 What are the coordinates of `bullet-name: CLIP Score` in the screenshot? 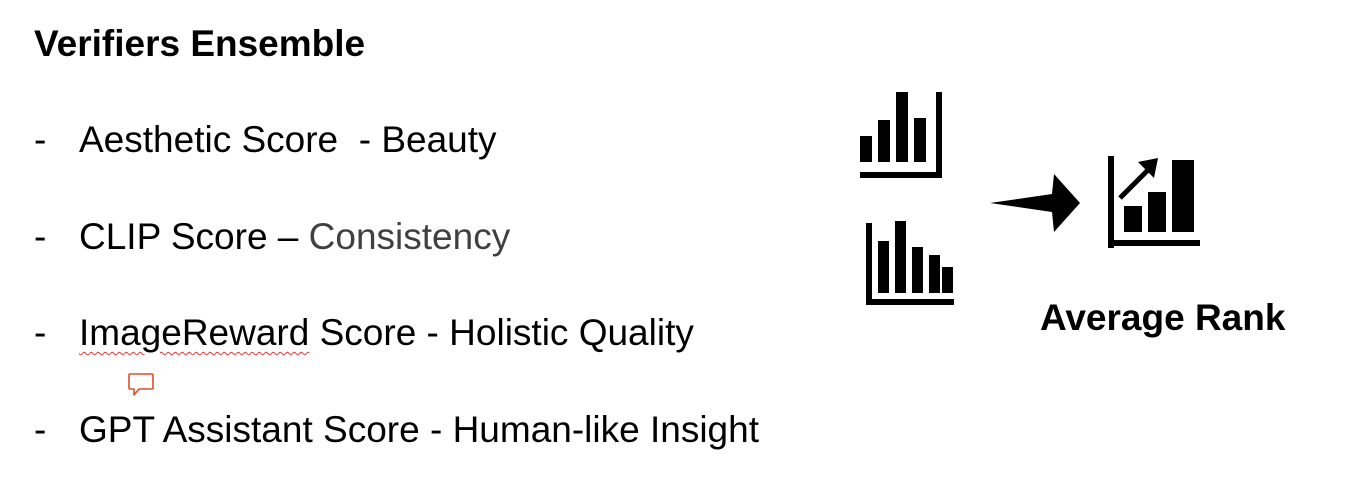 It's located at (173, 236).